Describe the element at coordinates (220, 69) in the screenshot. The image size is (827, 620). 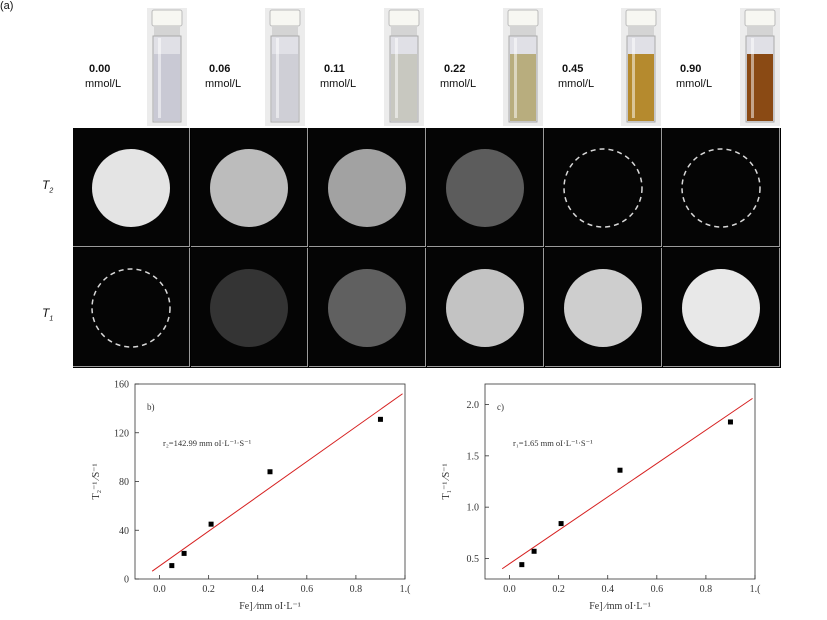
I see `concentration-value: 0.06` at that location.